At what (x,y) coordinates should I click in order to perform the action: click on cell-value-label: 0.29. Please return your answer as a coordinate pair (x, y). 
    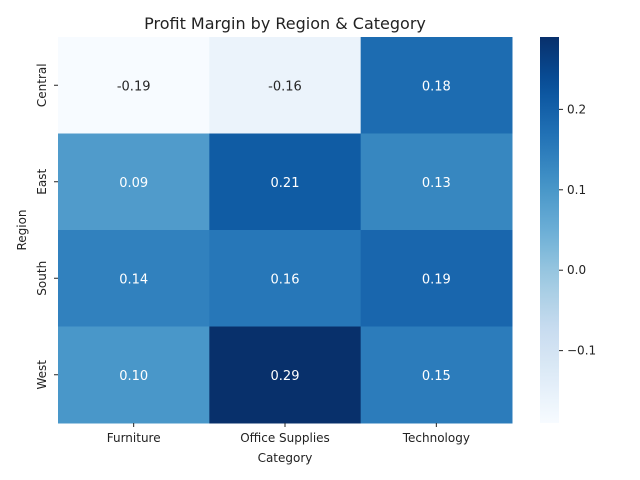
    Looking at the image, I should click on (285, 376).